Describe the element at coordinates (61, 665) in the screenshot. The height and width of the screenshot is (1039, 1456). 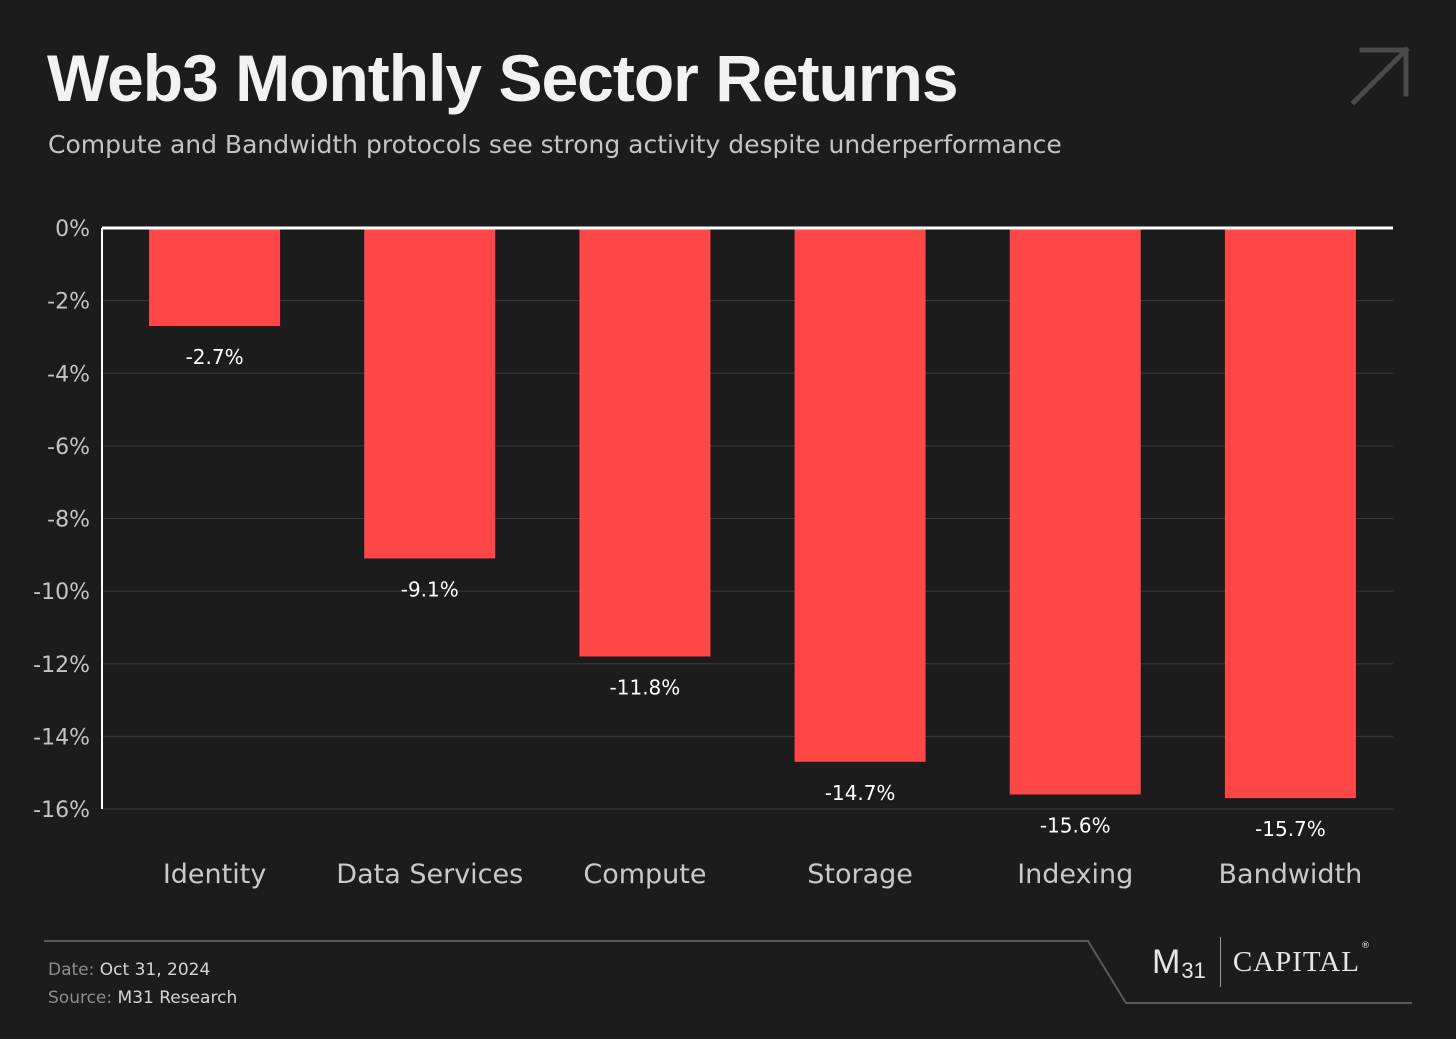
I see `y-tick-label: -12%` at that location.